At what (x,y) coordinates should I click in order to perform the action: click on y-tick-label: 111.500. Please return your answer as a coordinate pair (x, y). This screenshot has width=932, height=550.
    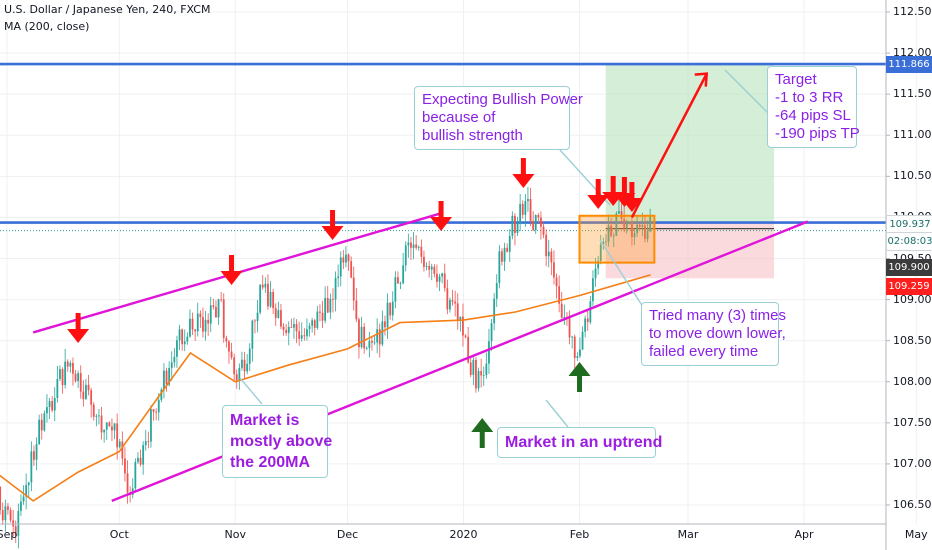
    Looking at the image, I should click on (912, 94).